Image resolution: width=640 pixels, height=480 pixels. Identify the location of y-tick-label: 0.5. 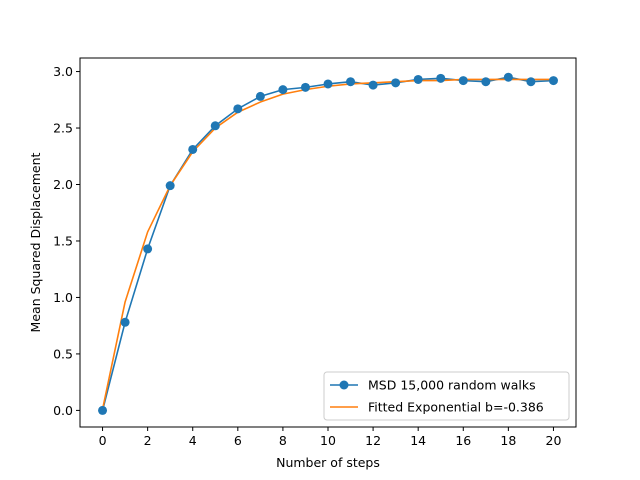
(63, 353).